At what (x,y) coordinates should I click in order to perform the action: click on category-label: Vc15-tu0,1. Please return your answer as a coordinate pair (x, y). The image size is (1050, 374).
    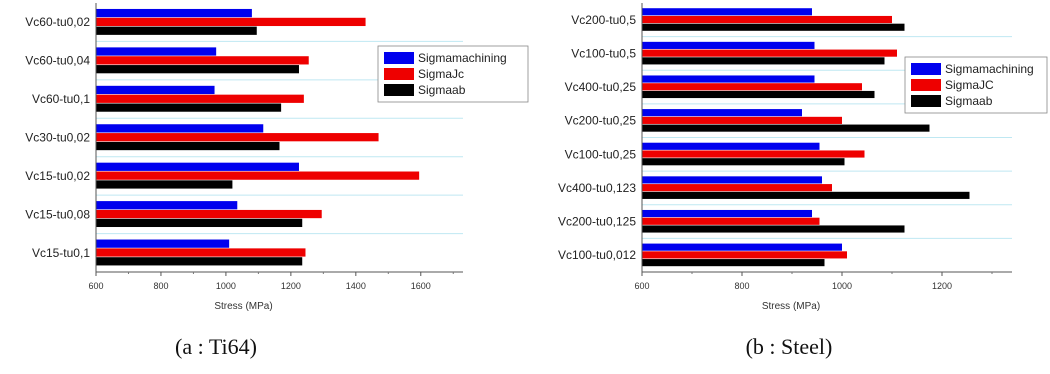
    Looking at the image, I should click on (61, 253).